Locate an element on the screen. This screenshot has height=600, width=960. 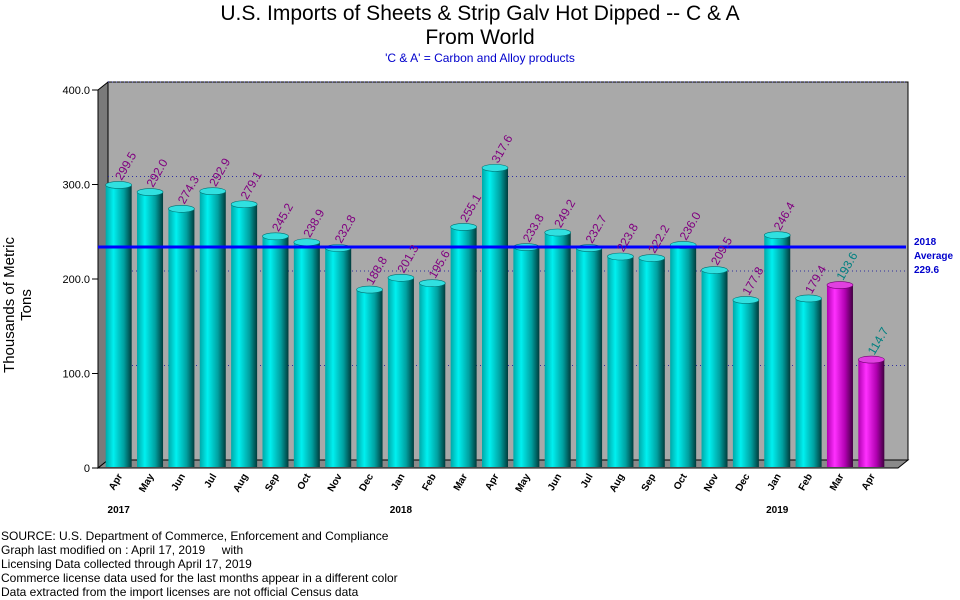
chart-title-line2: From World is located at coordinates (480, 37).